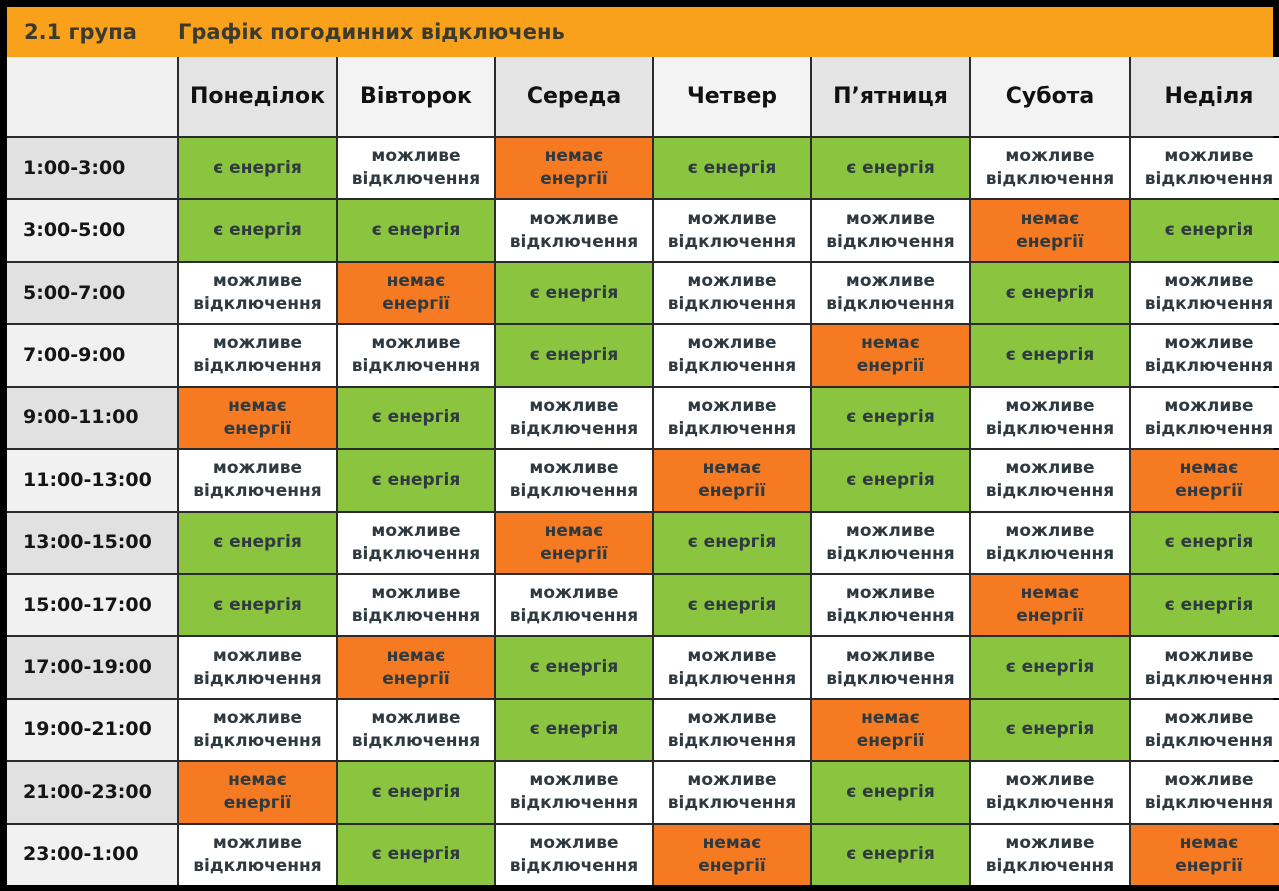  What do you see at coordinates (732, 96) in the screenshot?
I see `day-header: Четвер` at bounding box center [732, 96].